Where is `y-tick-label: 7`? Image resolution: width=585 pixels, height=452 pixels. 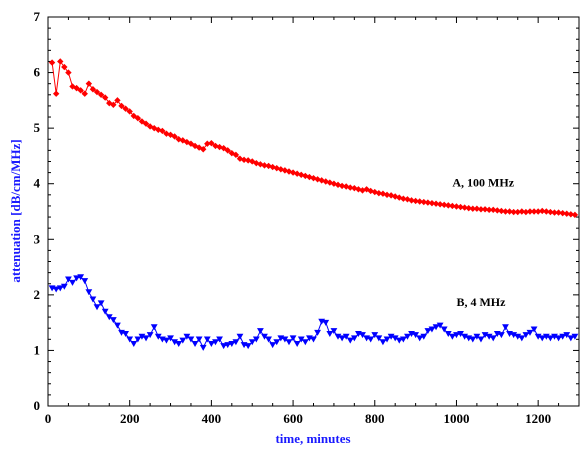 y-tick-label: 7 is located at coordinates (37, 16).